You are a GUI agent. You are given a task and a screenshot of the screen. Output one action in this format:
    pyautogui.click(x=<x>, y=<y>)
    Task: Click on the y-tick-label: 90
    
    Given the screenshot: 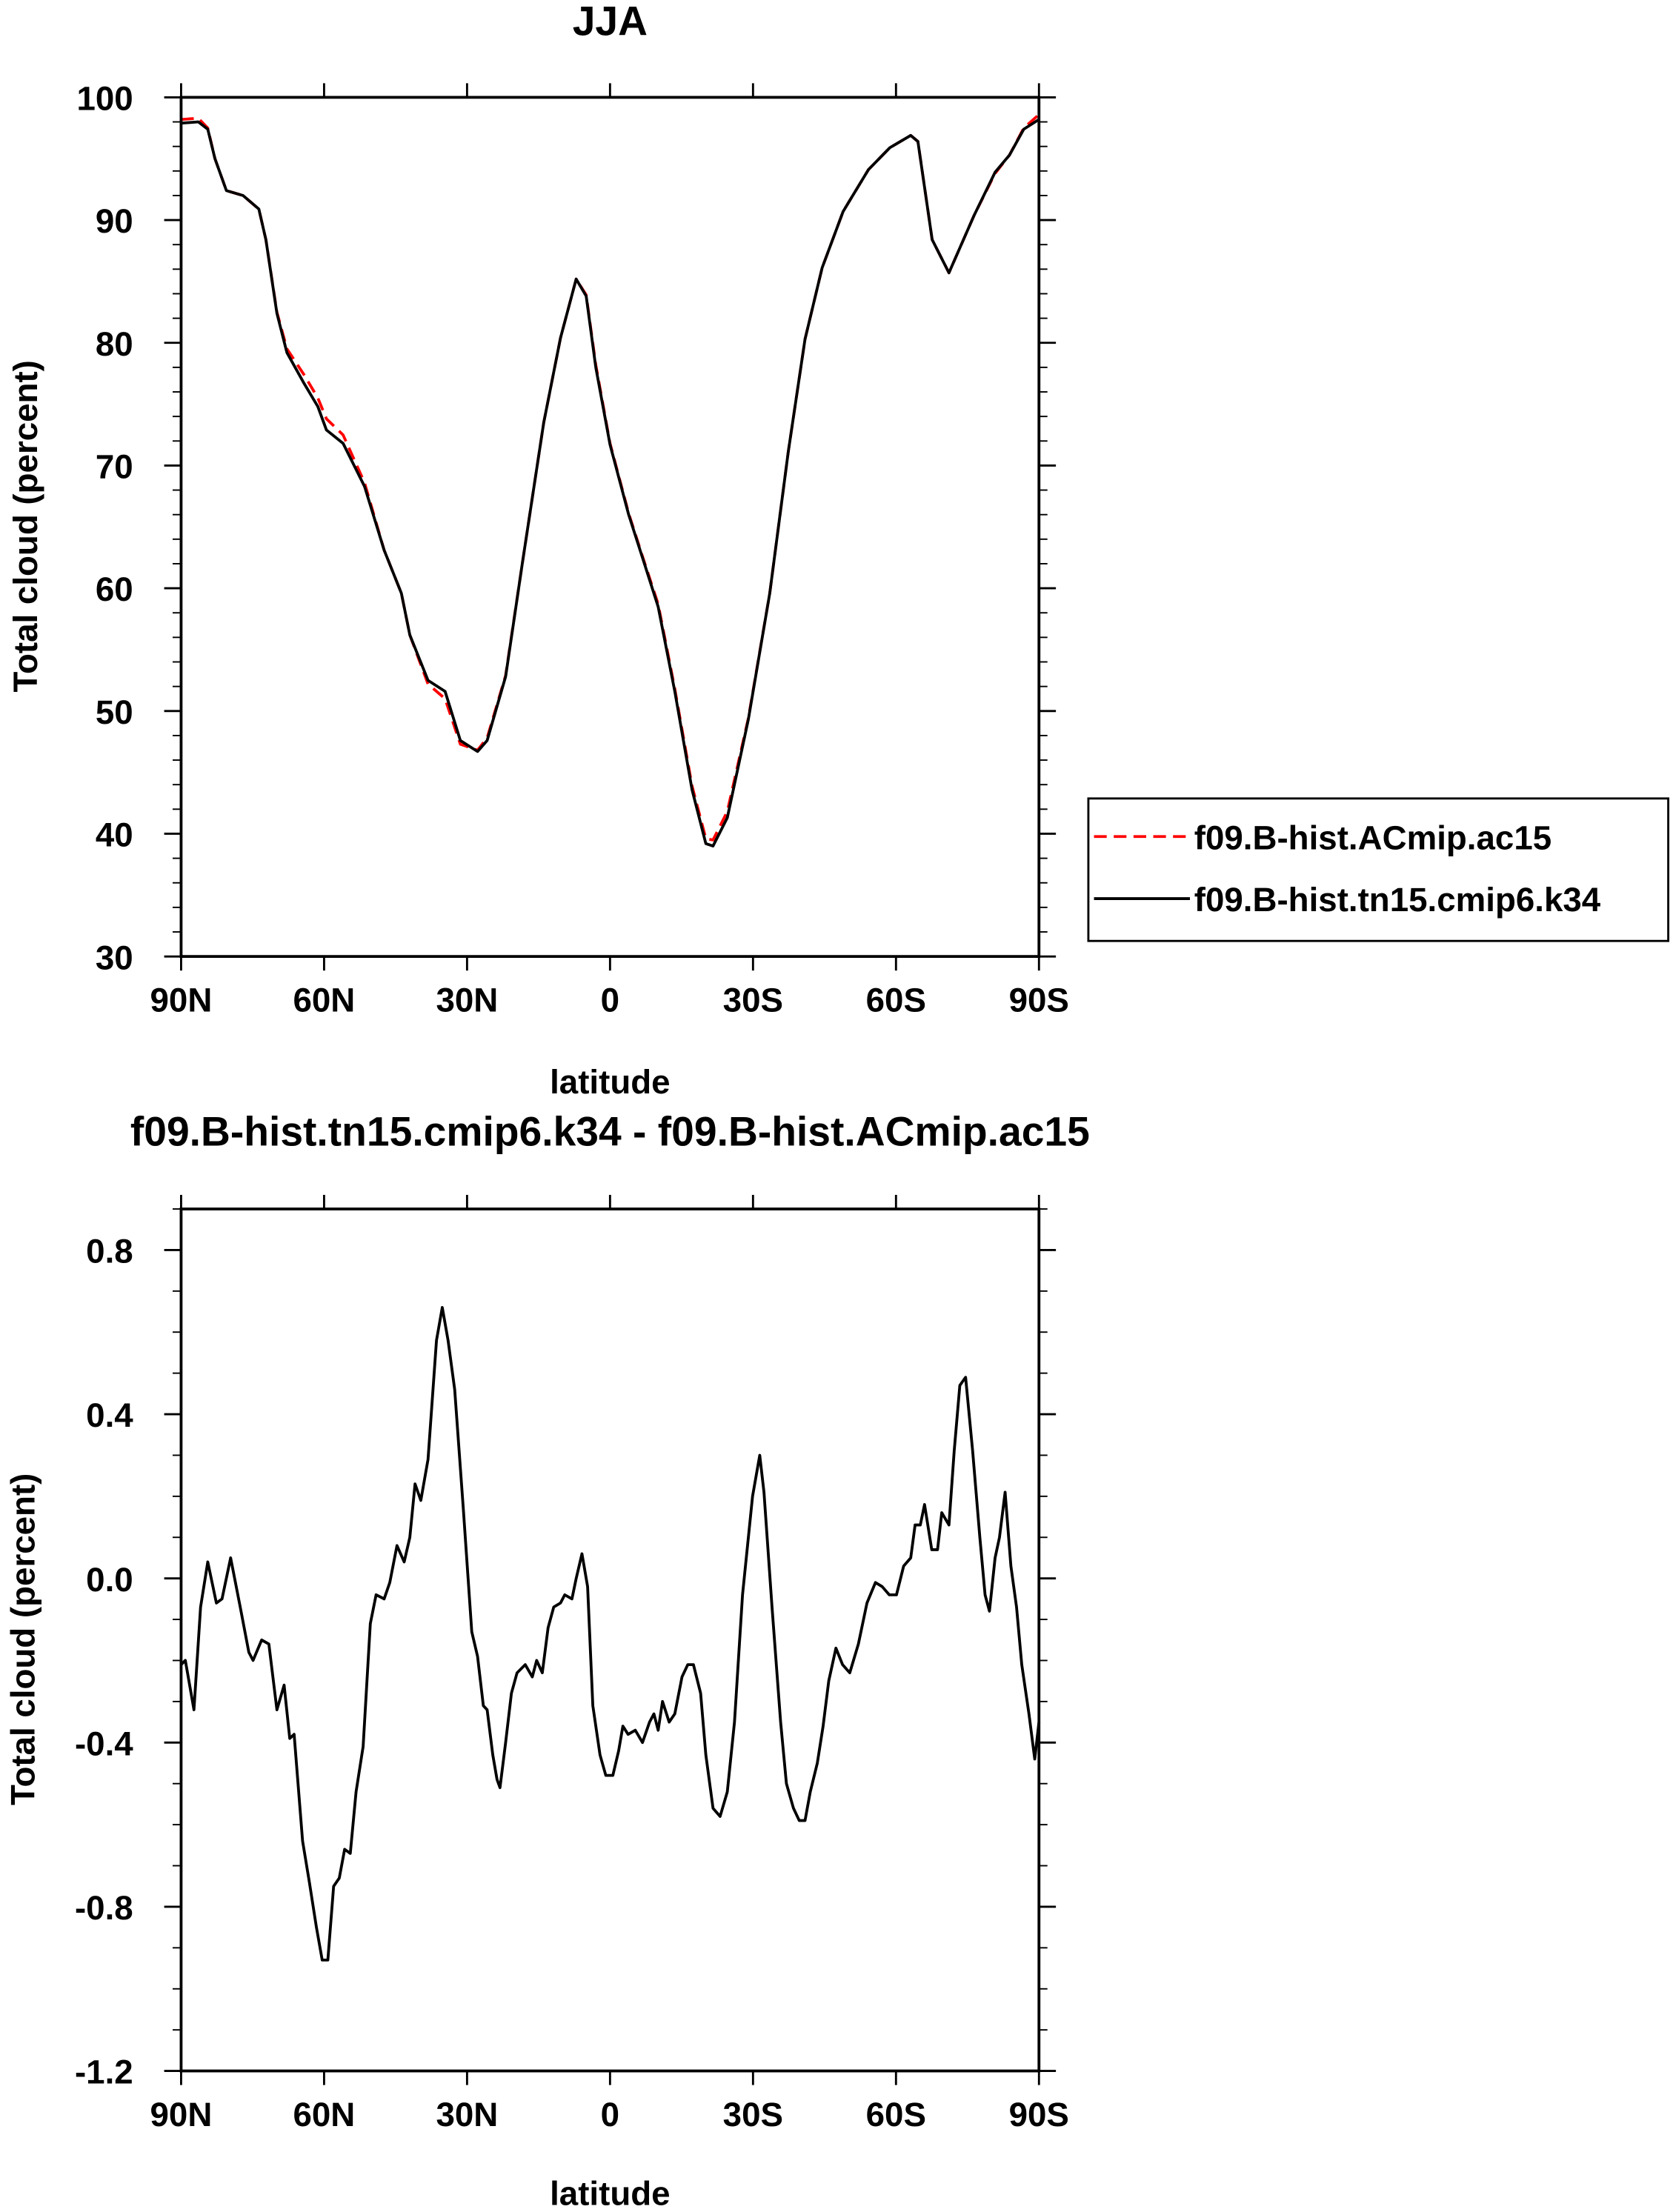 What is the action you would take?
    pyautogui.click(x=114, y=221)
    